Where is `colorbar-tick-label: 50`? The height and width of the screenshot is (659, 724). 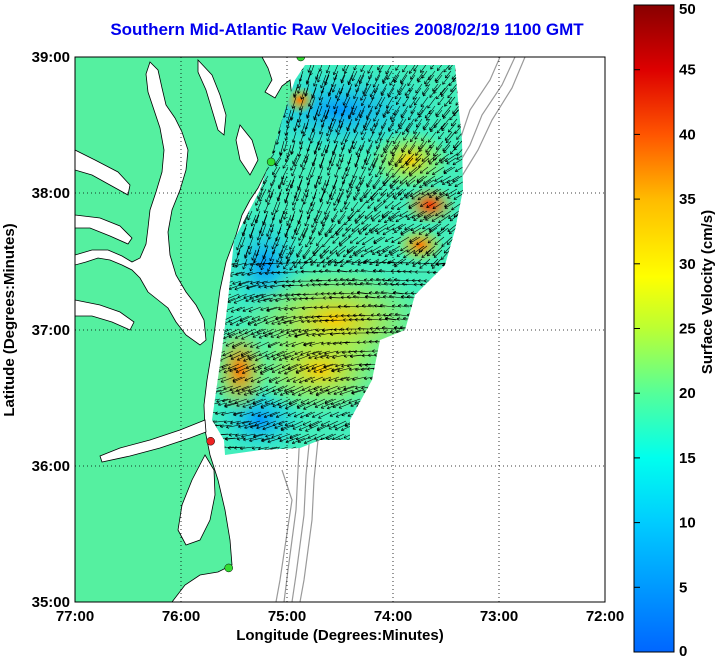 colorbar-tick-label: 50 is located at coordinates (687, 9).